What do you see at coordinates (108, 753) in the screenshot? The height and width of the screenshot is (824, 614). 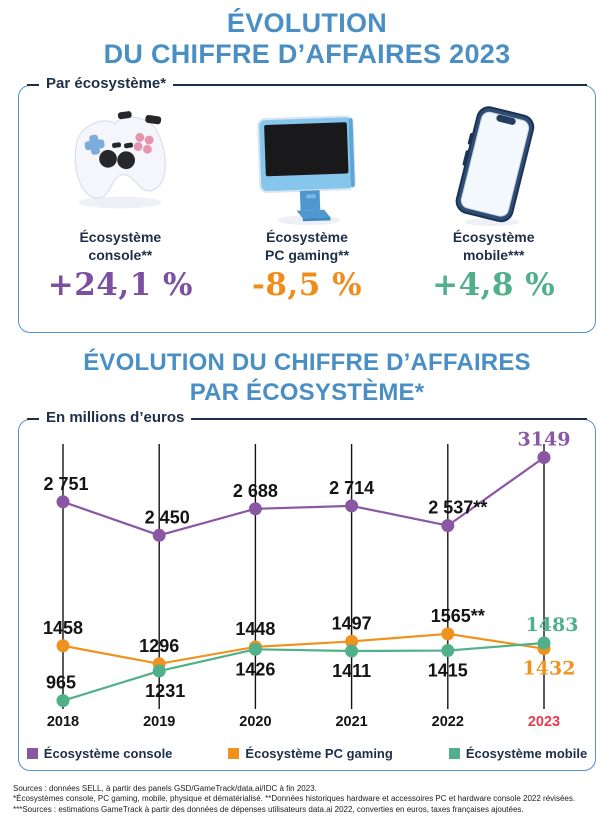 I see `legend-label: Écosystème console` at bounding box center [108, 753].